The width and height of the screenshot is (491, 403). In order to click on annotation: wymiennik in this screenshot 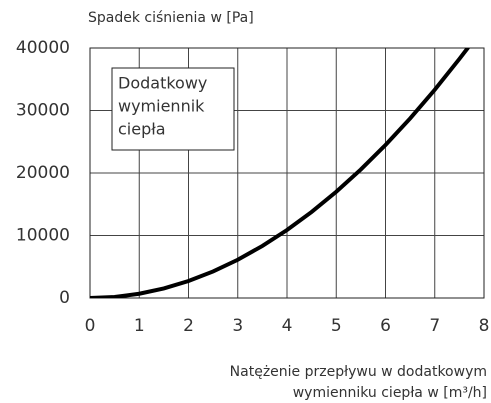, I will do `click(161, 106)`.